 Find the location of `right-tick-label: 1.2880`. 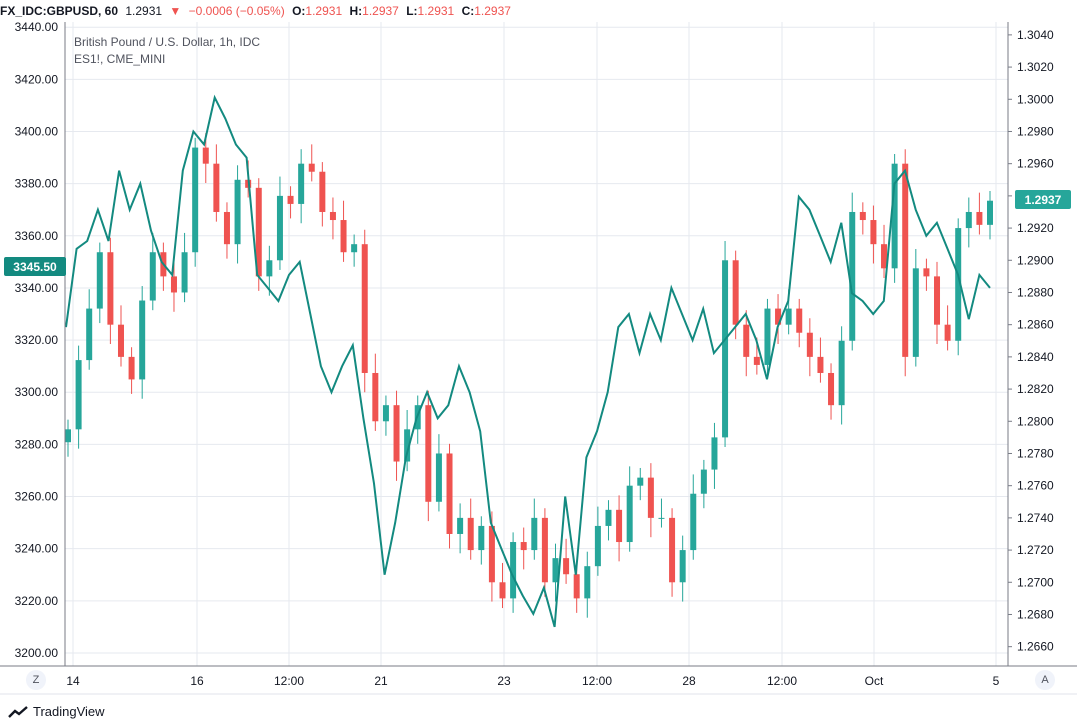

right-tick-label: 1.2880 is located at coordinates (1035, 292).